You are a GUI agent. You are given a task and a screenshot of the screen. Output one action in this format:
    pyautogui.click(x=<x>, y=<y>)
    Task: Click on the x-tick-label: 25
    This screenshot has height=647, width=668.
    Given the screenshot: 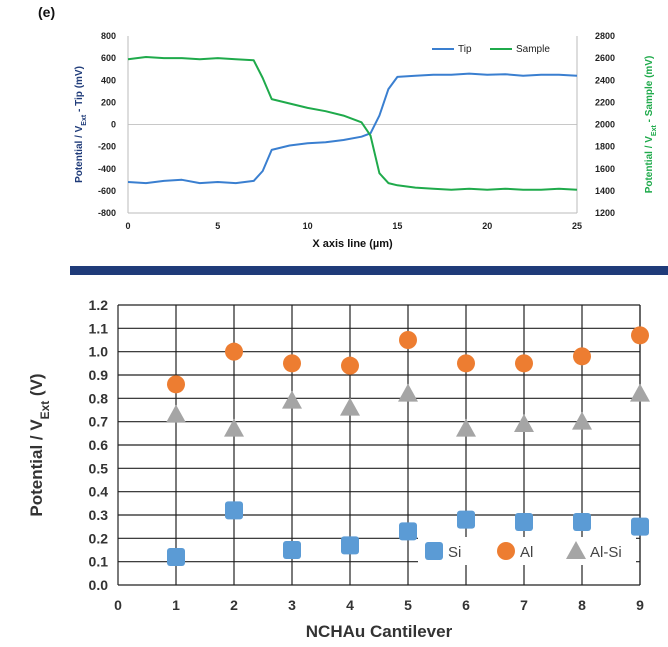 What is the action you would take?
    pyautogui.click(x=577, y=226)
    